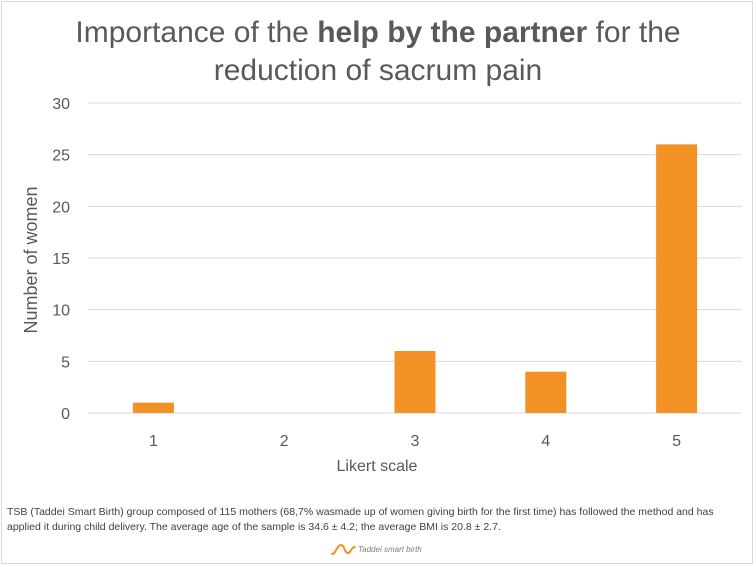  I want to click on y-tick-label: 20, so click(61, 207).